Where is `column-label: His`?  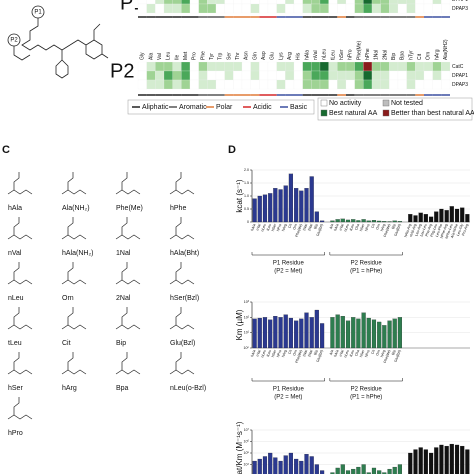 column-label: His is located at coordinates (299, 56).